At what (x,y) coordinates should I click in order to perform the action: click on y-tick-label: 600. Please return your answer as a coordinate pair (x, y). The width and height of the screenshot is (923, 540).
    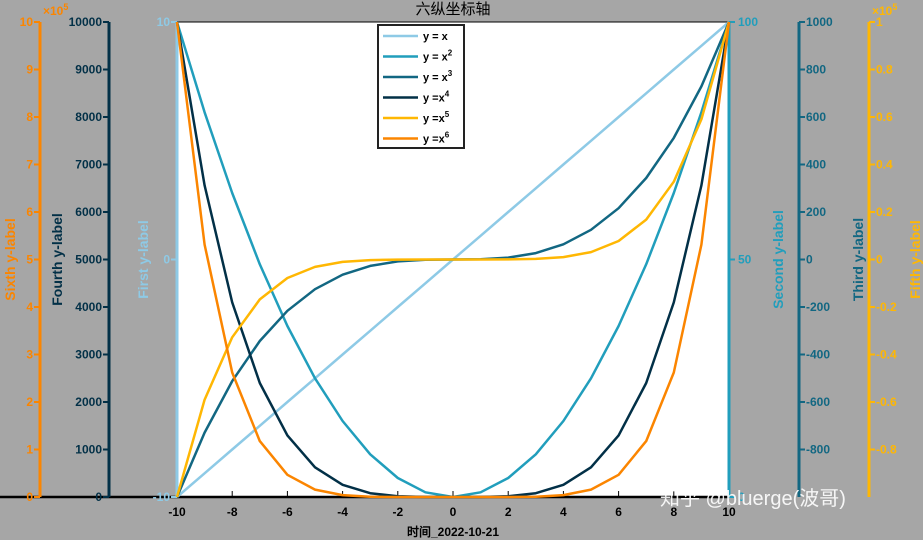
    Looking at the image, I should click on (816, 117).